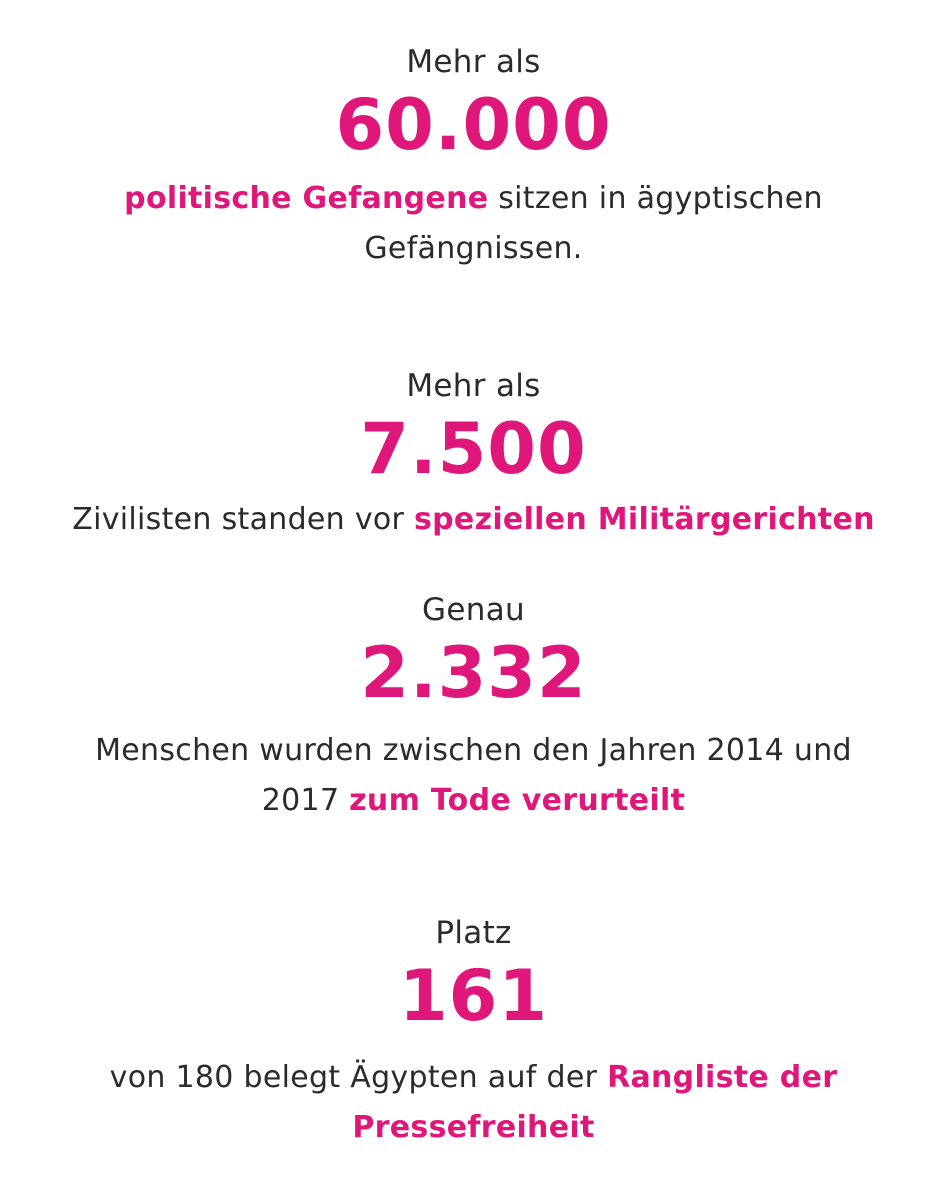 This screenshot has width=947, height=1200. What do you see at coordinates (306, 198) in the screenshot?
I see `stat-highlight: politische Gefangene` at bounding box center [306, 198].